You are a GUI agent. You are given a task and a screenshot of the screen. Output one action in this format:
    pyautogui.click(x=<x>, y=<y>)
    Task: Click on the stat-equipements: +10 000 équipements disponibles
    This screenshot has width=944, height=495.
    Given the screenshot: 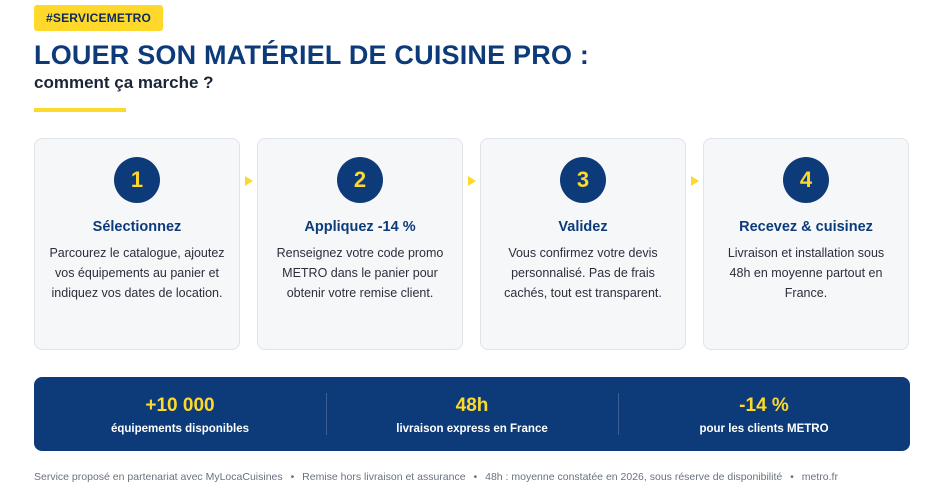 What is the action you would take?
    pyautogui.click(x=180, y=414)
    